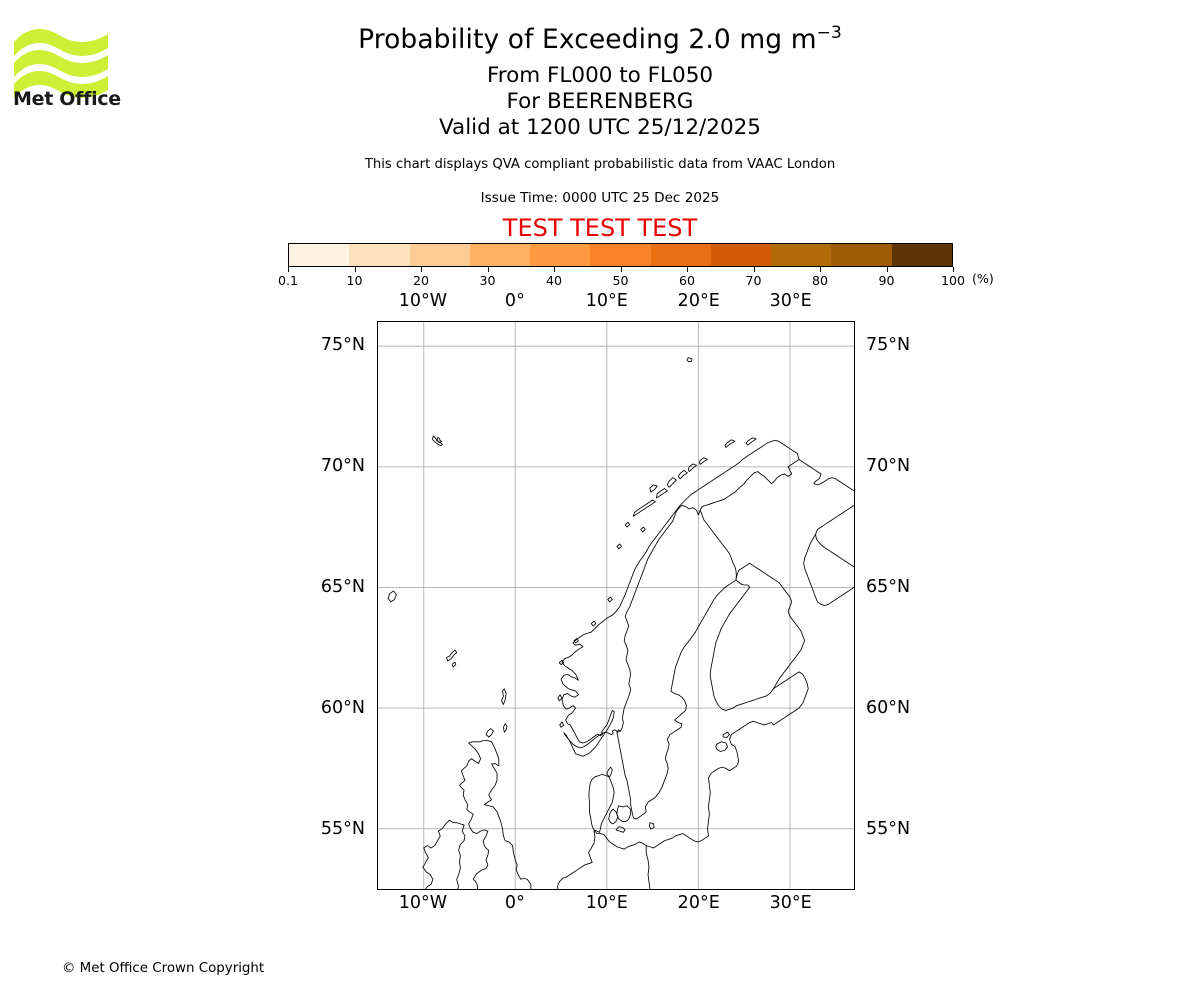 Image resolution: width=1200 pixels, height=1000 pixels. Describe the element at coordinates (829, 33) in the screenshot. I see `page-title-exponent: −3` at that location.